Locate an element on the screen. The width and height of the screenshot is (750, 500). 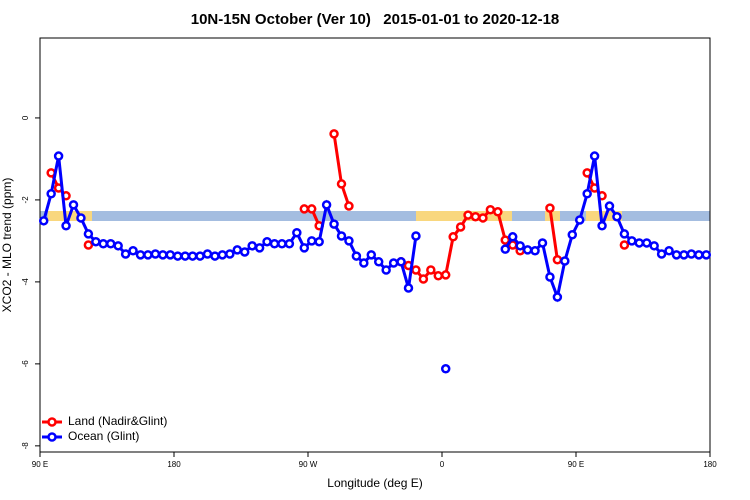
x-axis-label: Longitude (deg E) is located at coordinates (374, 483).